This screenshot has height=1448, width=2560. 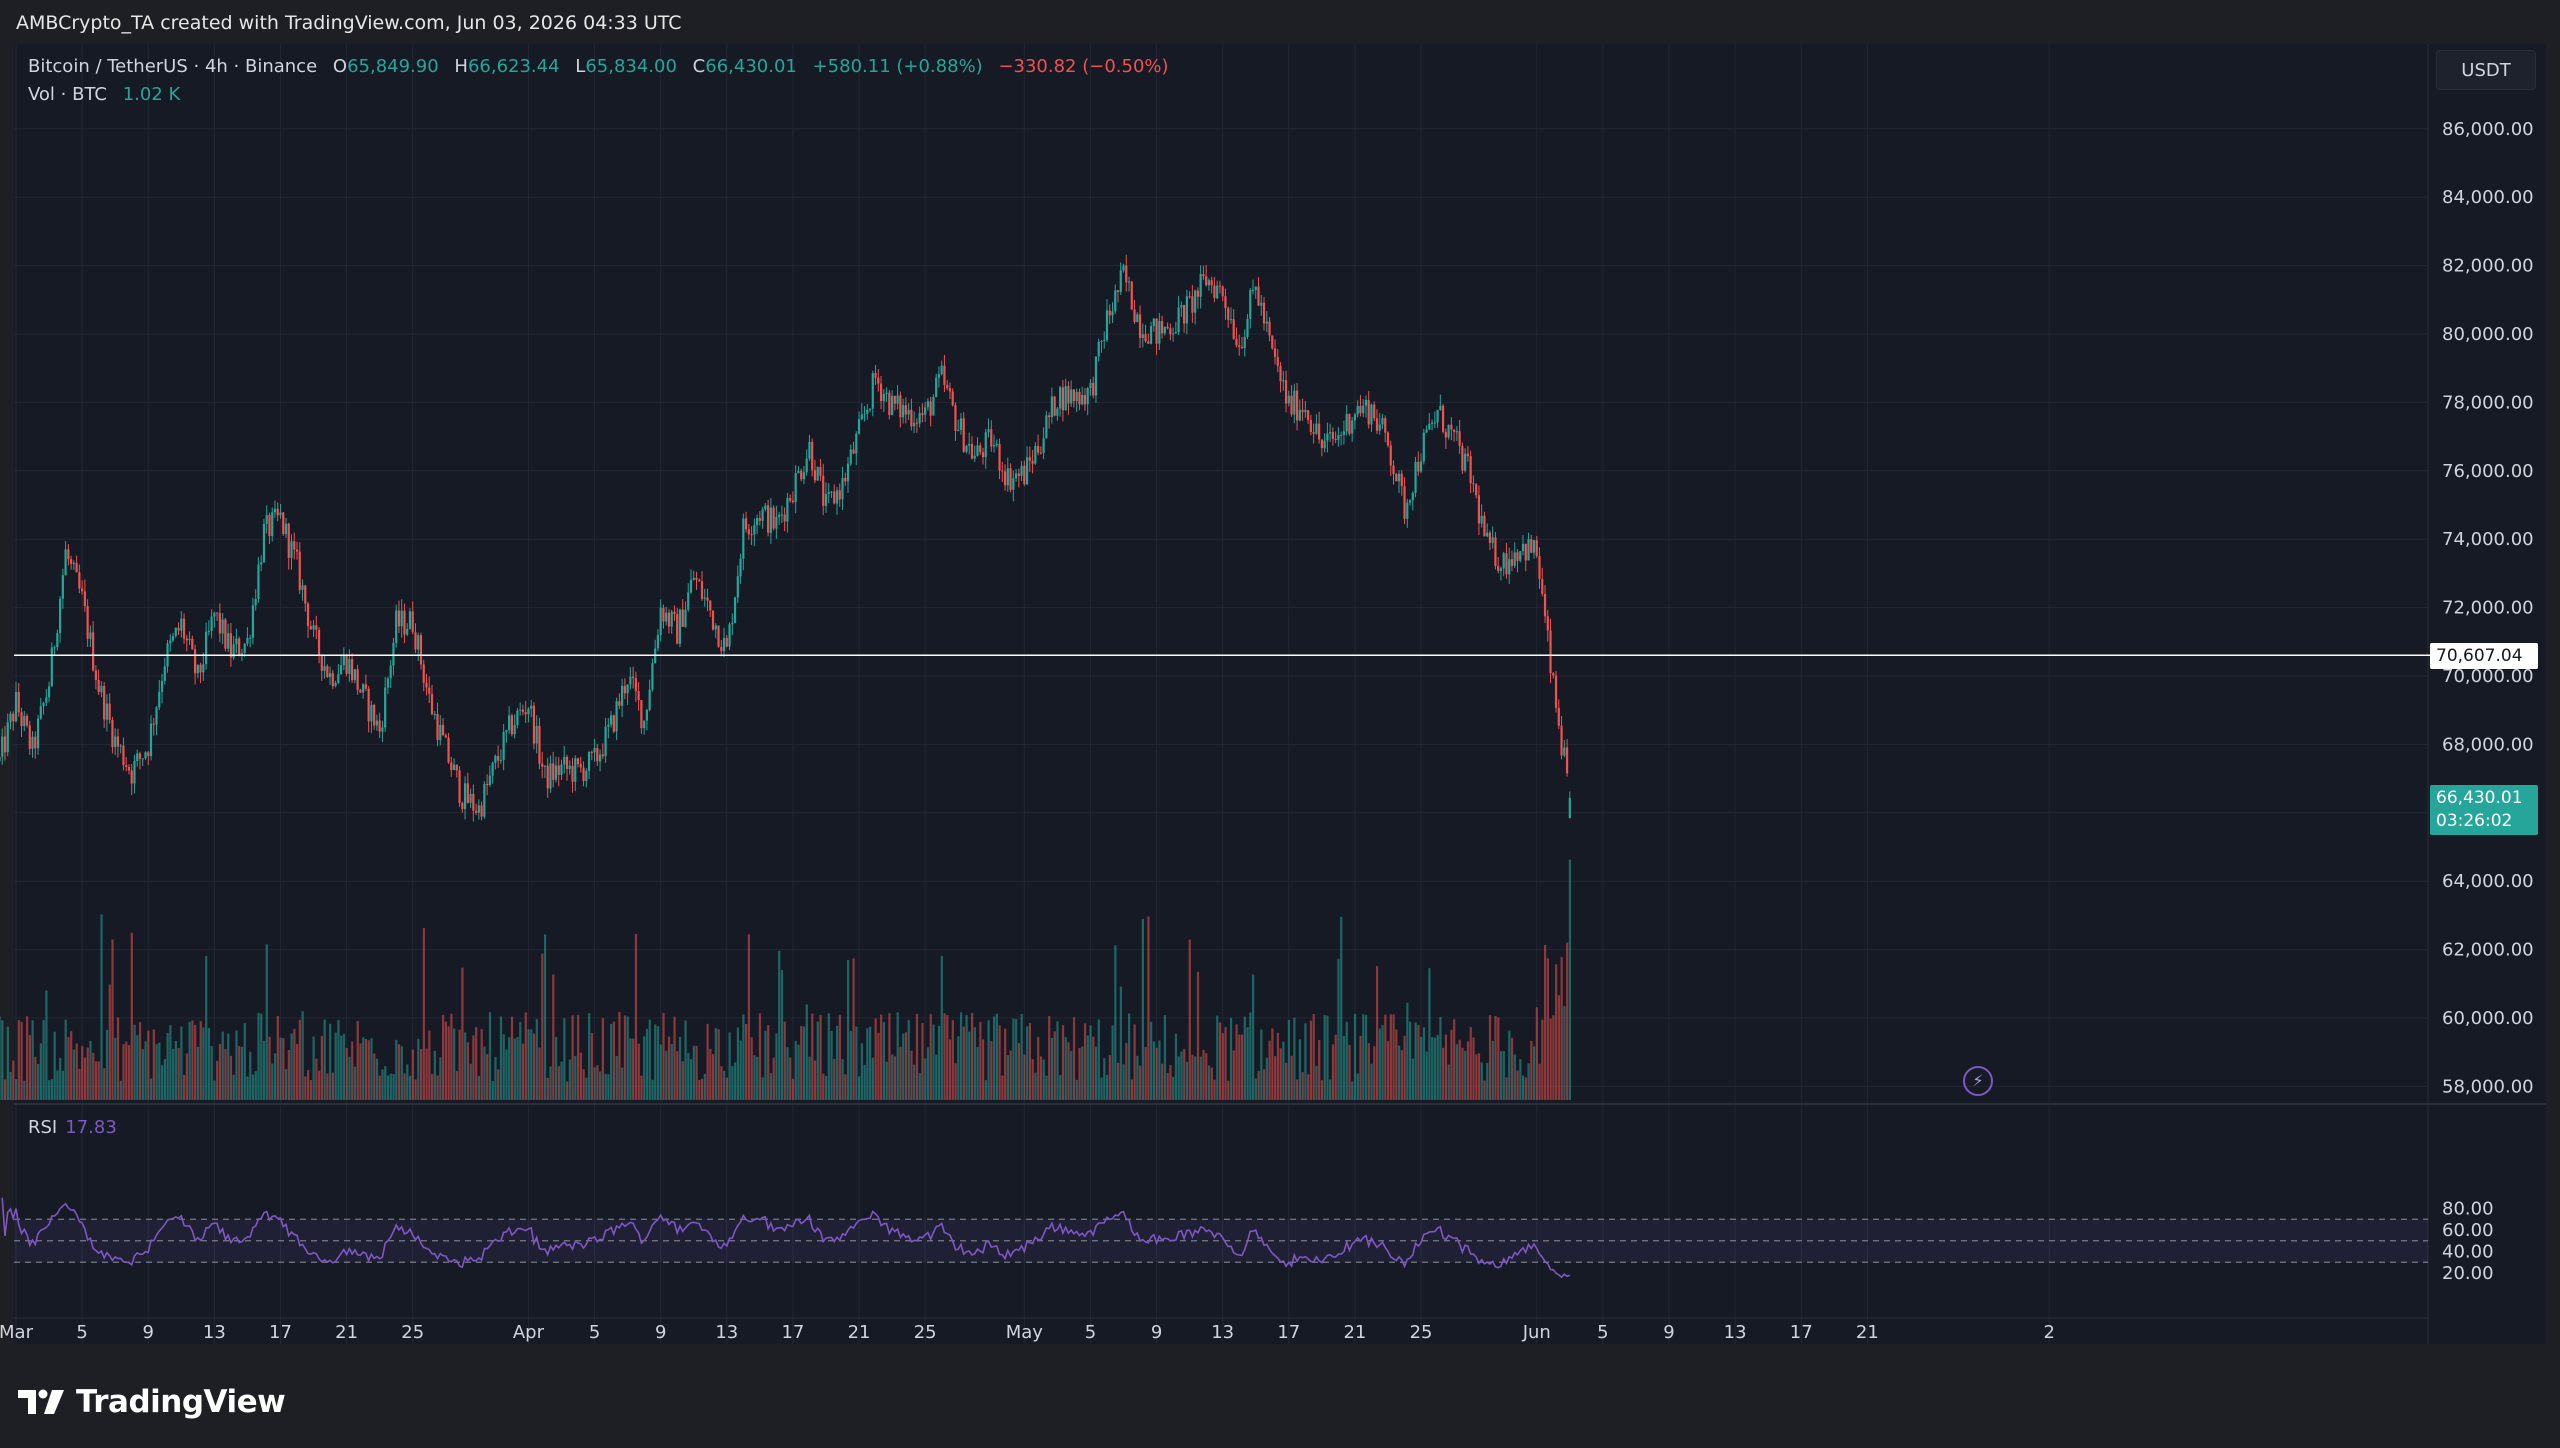 What do you see at coordinates (173, 66) in the screenshot?
I see `symbol-title: Bitcoin / TetherUS · 4h · Binance` at bounding box center [173, 66].